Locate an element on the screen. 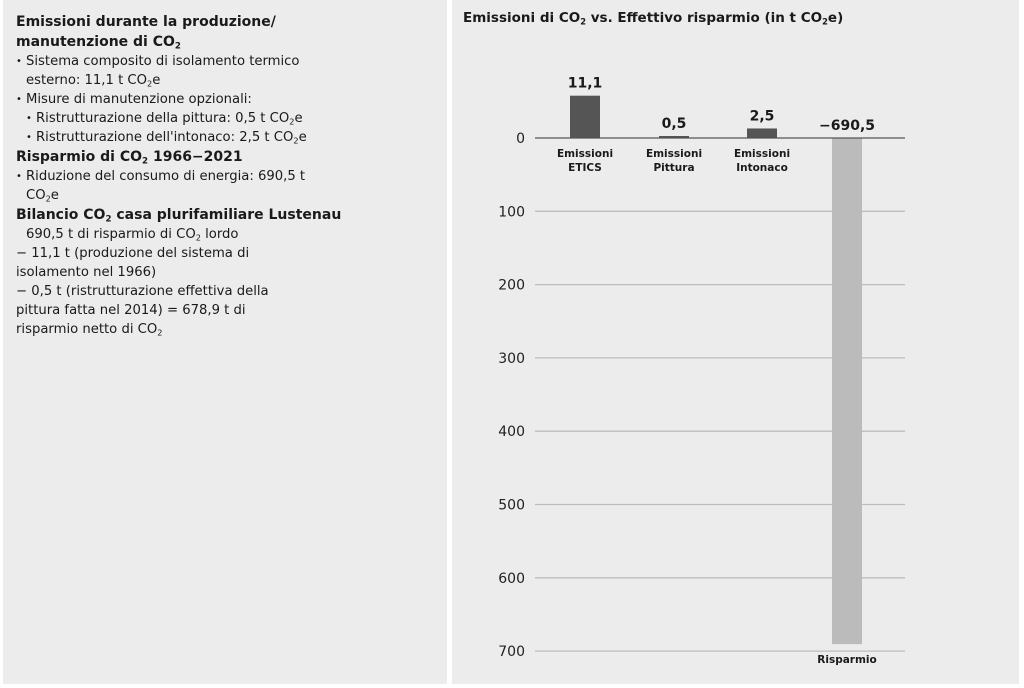 Image resolution: width=1024 pixels, height=688 pixels. y-tick-label: 200 is located at coordinates (511, 286).